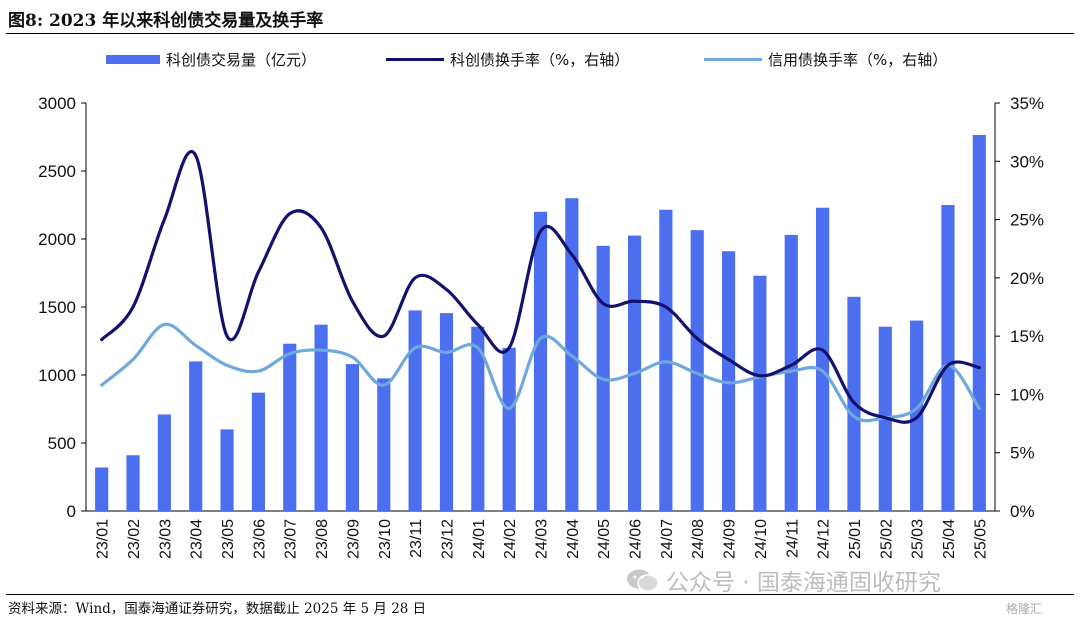 The height and width of the screenshot is (622, 1080). Describe the element at coordinates (1022, 453) in the screenshot. I see `right-axis-tick-label: 5%` at that location.